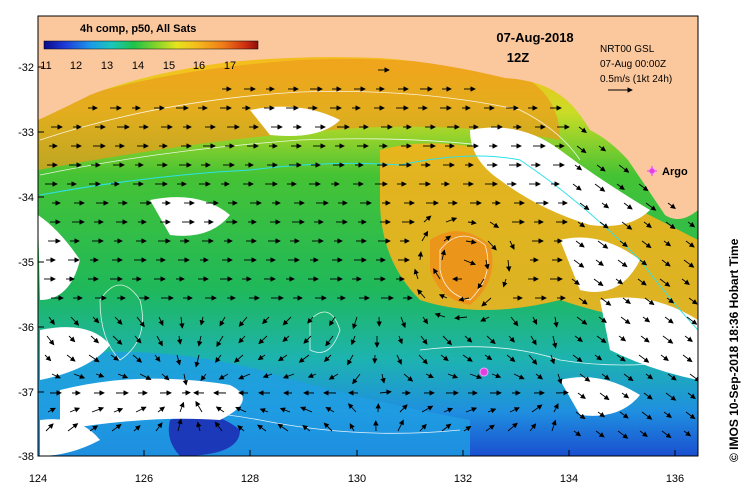 The width and height of the screenshot is (749, 496). What do you see at coordinates (356, 467) in the screenshot?
I see `x-axis: 124 126 128 130 132 134 136` at bounding box center [356, 467].